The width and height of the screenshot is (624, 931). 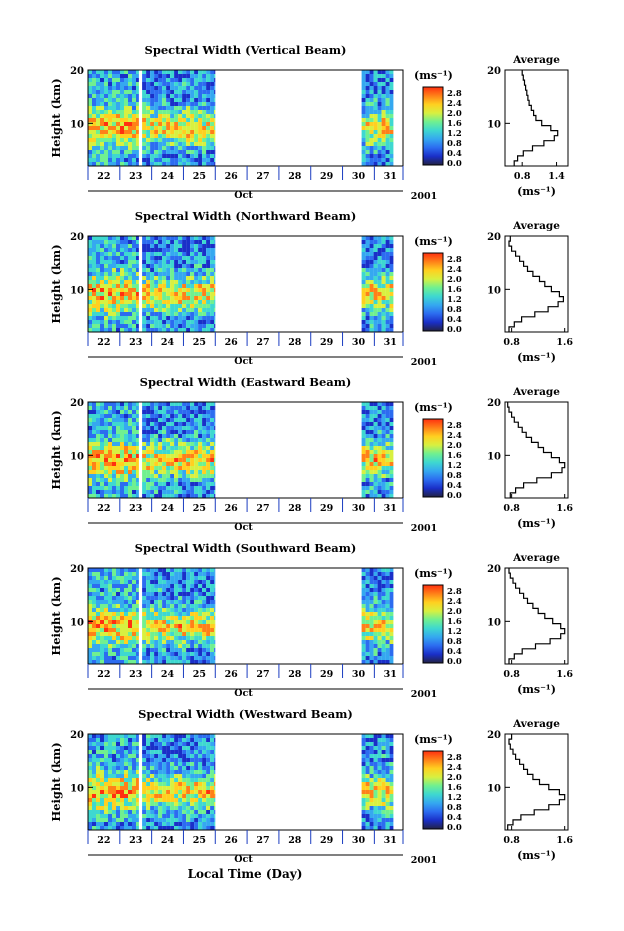 What do you see at coordinates (246, 50) in the screenshot?
I see `panel-title: Spectral Width (Vertical Beam)` at bounding box center [246, 50].